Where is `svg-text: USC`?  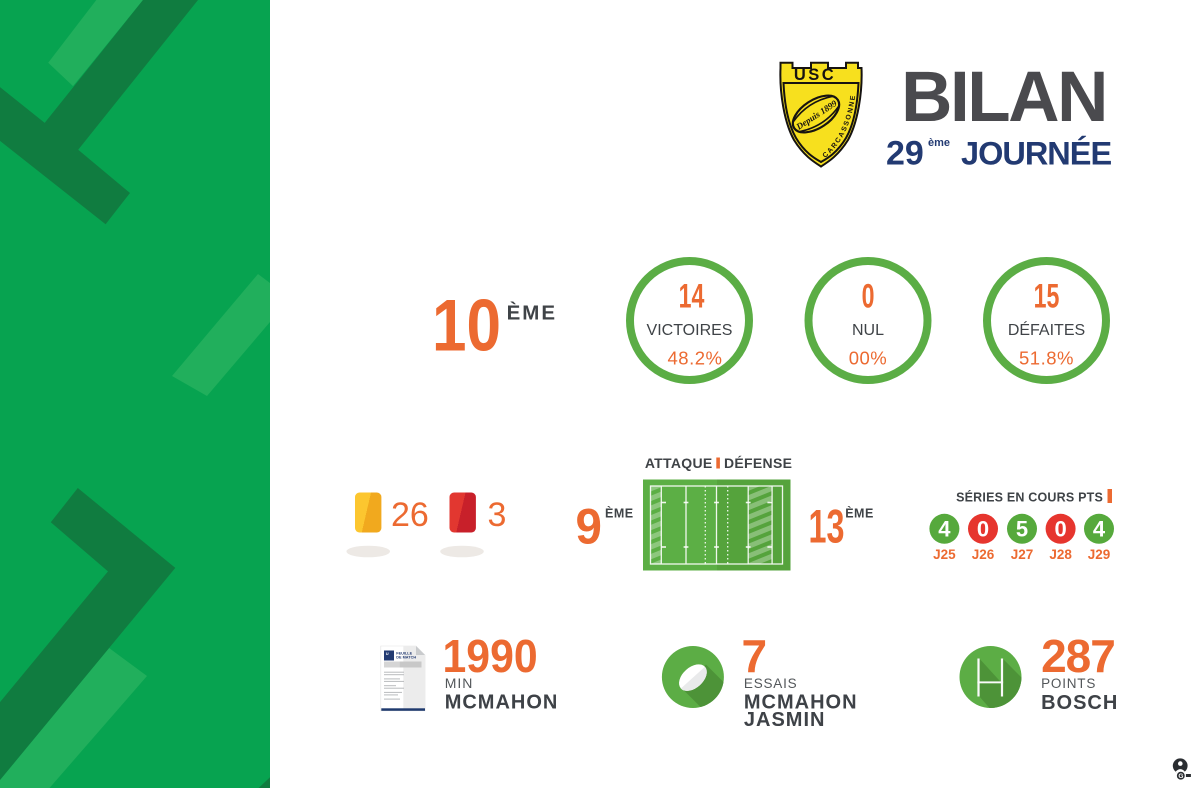
svg-text: USC is located at coordinates (815, 75).